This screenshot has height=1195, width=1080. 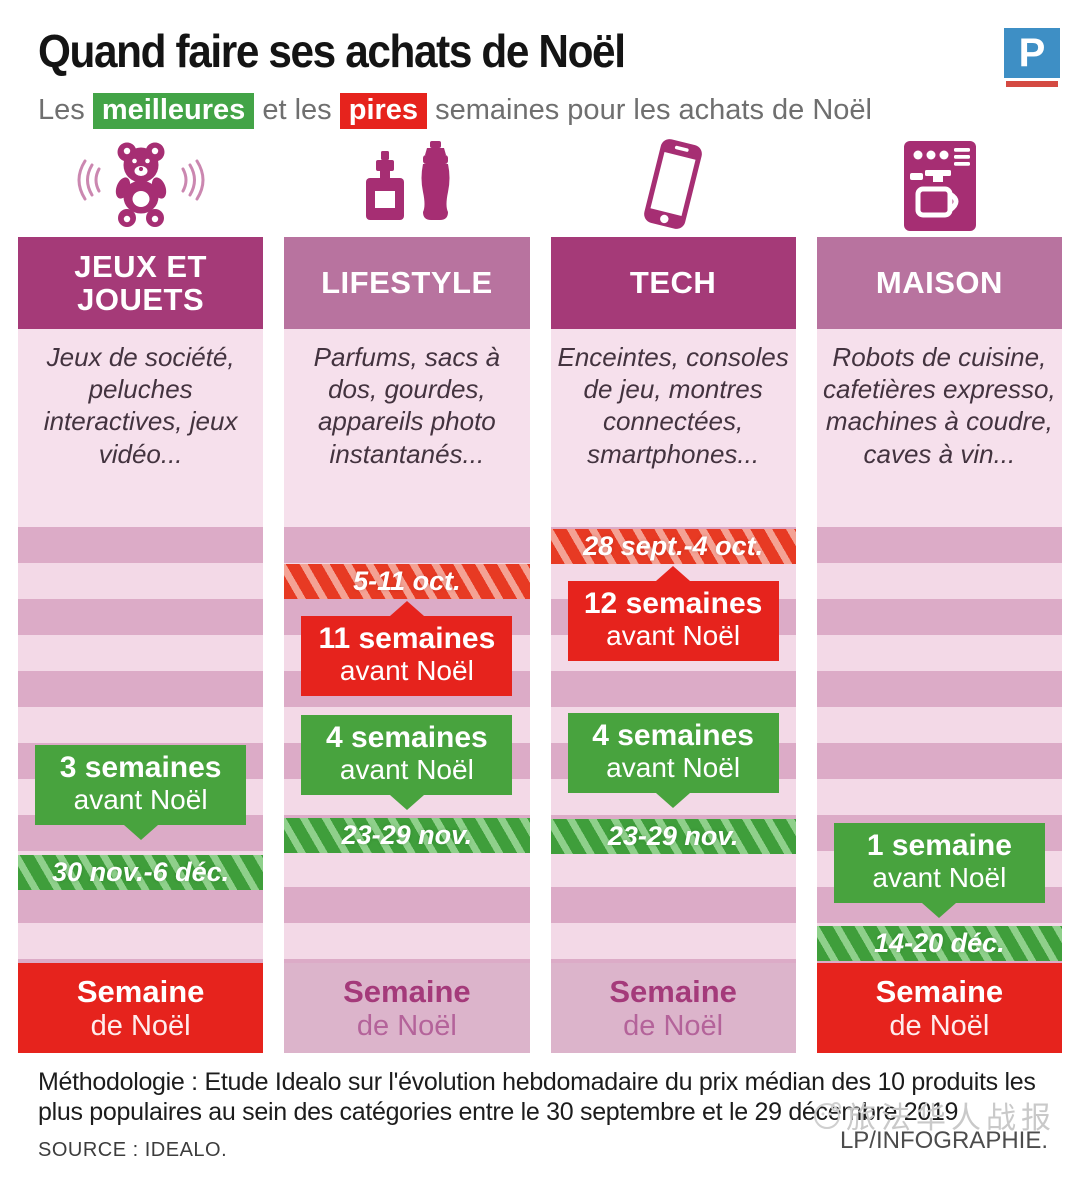 What do you see at coordinates (65, 110) in the screenshot?
I see `subtitle-prefix: Les` at bounding box center [65, 110].